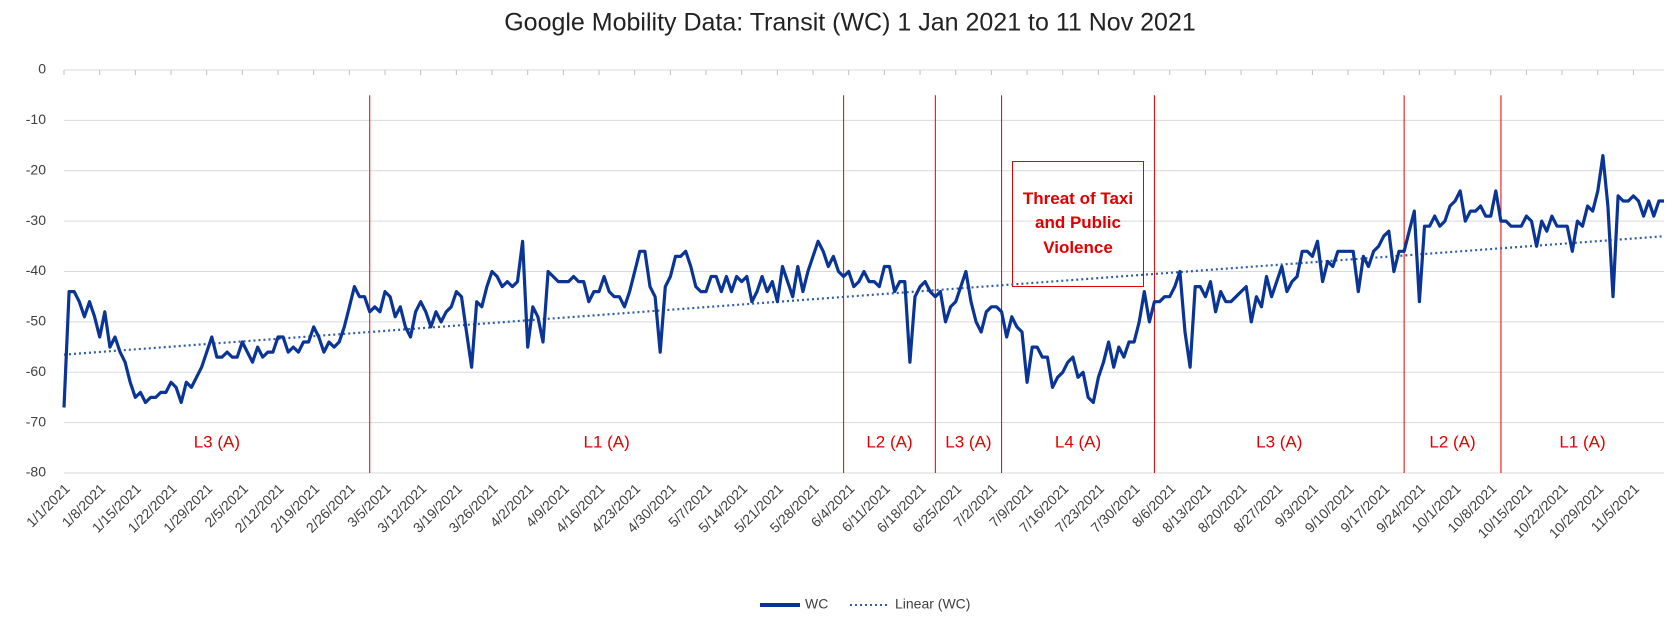 This screenshot has height=624, width=1680. Describe the element at coordinates (1078, 441) in the screenshot. I see `phase-label: L4 (A)` at that location.